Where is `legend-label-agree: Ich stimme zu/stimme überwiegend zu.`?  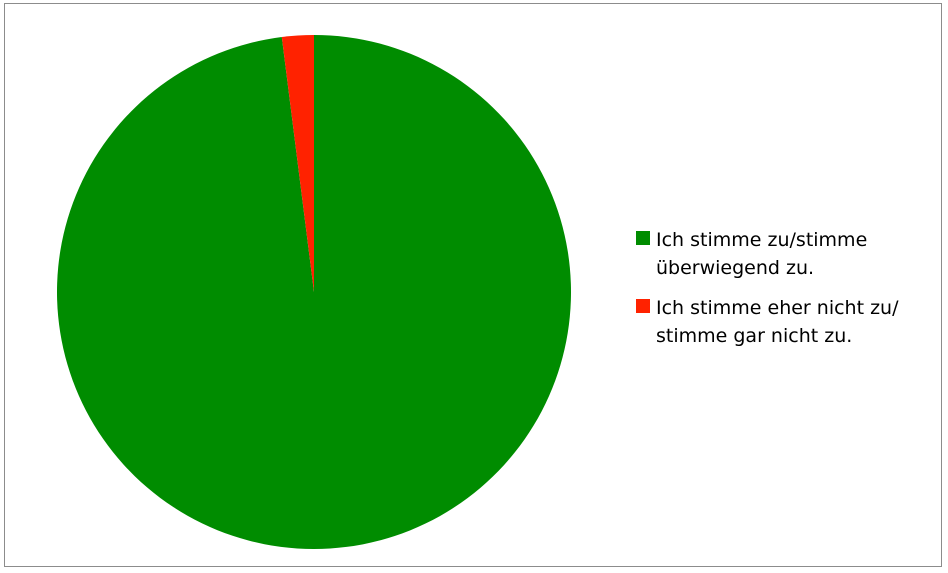 legend-label-agree: Ich stimme zu/stimme überwiegend zu. is located at coordinates (762, 254).